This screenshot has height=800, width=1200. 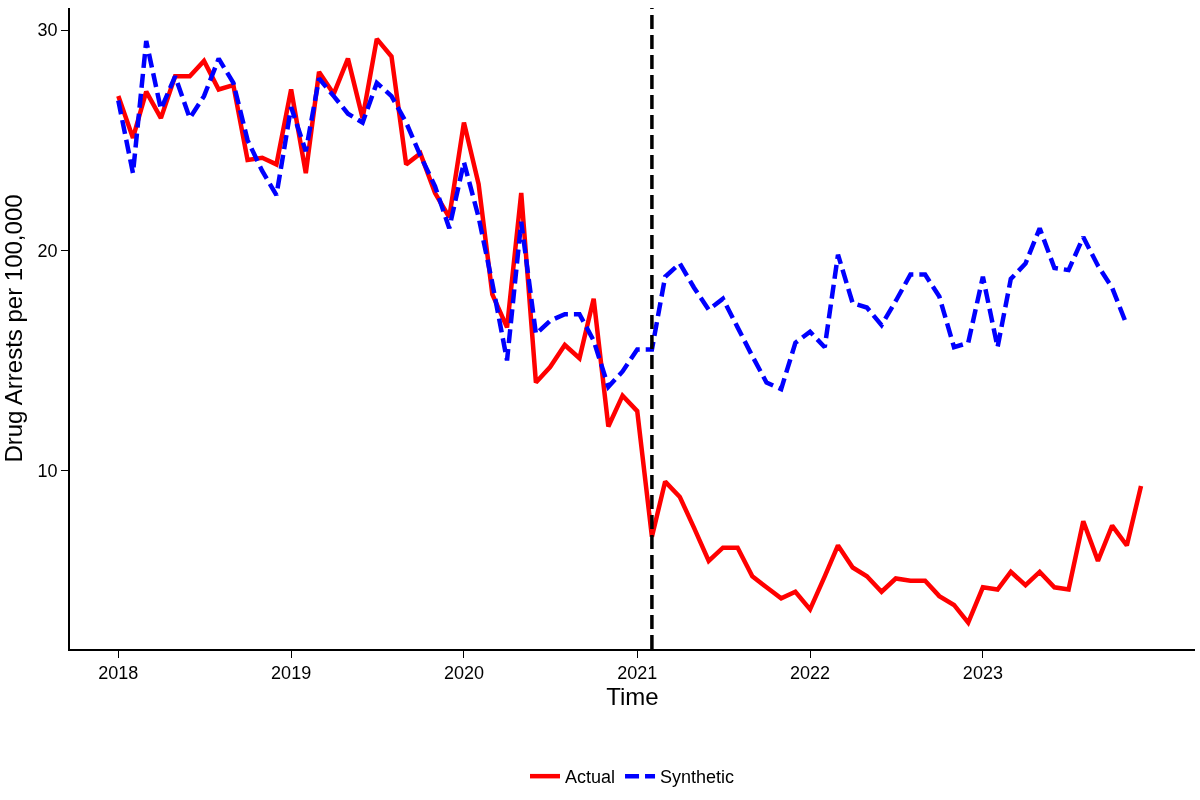 What do you see at coordinates (637, 673) in the screenshot?
I see `x-tick-label: 2021` at bounding box center [637, 673].